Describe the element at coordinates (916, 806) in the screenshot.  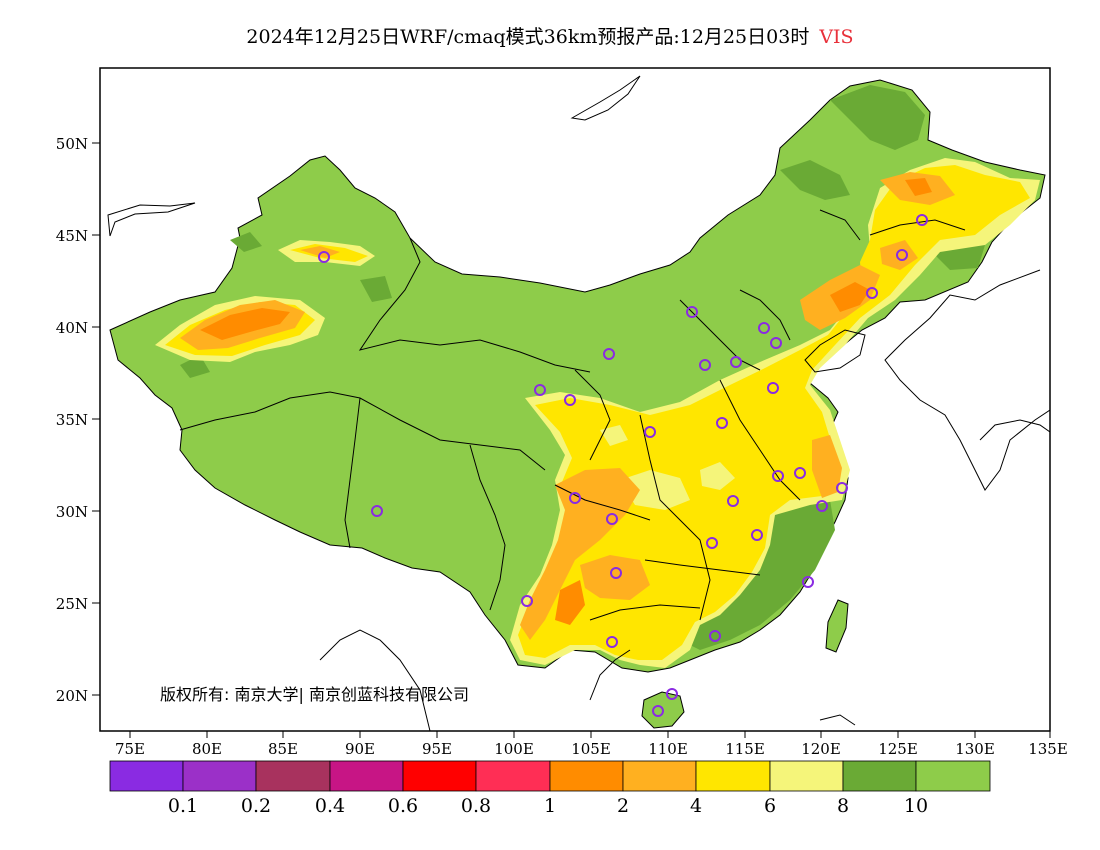
I see `legend-label: 10` at that location.